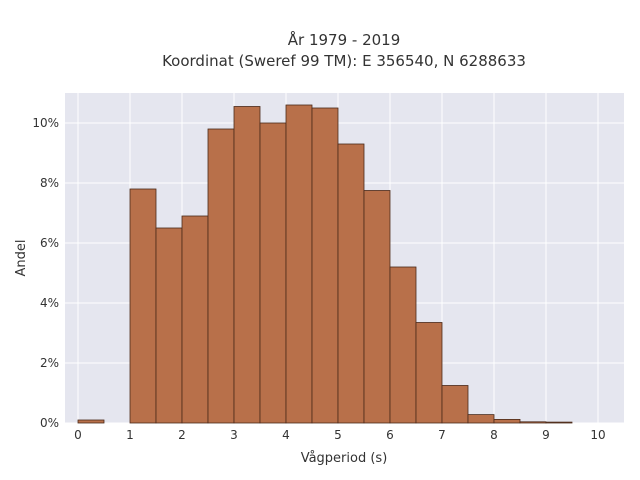  What do you see at coordinates (234, 435) in the screenshot?
I see `x-tick-label: 3` at bounding box center [234, 435].